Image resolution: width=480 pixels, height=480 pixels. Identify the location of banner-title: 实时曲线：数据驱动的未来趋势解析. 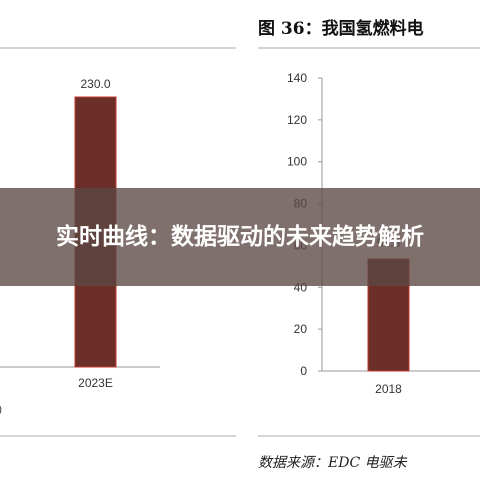
(240, 237).